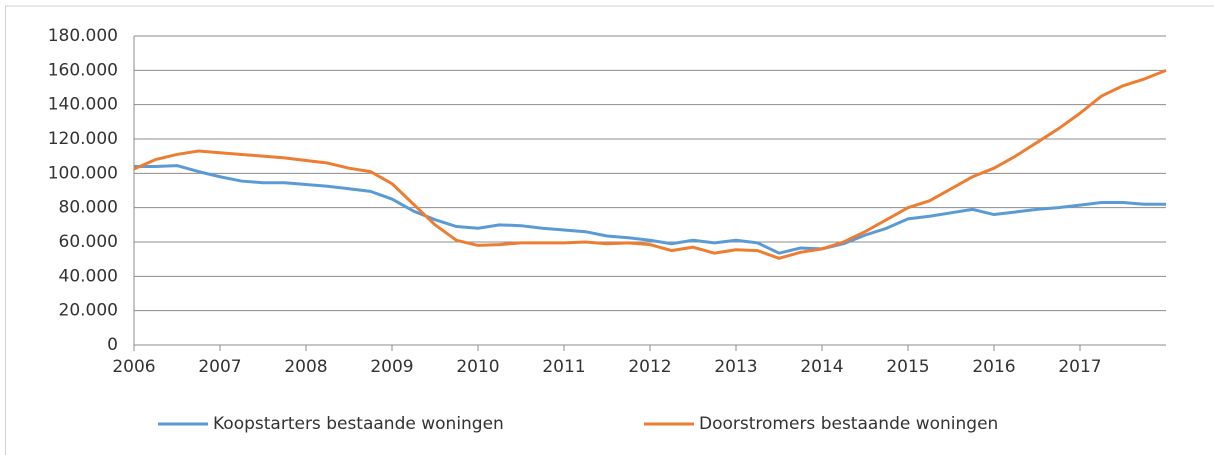  Describe the element at coordinates (83, 36) in the screenshot. I see `y-tick-label: 180.000` at that location.